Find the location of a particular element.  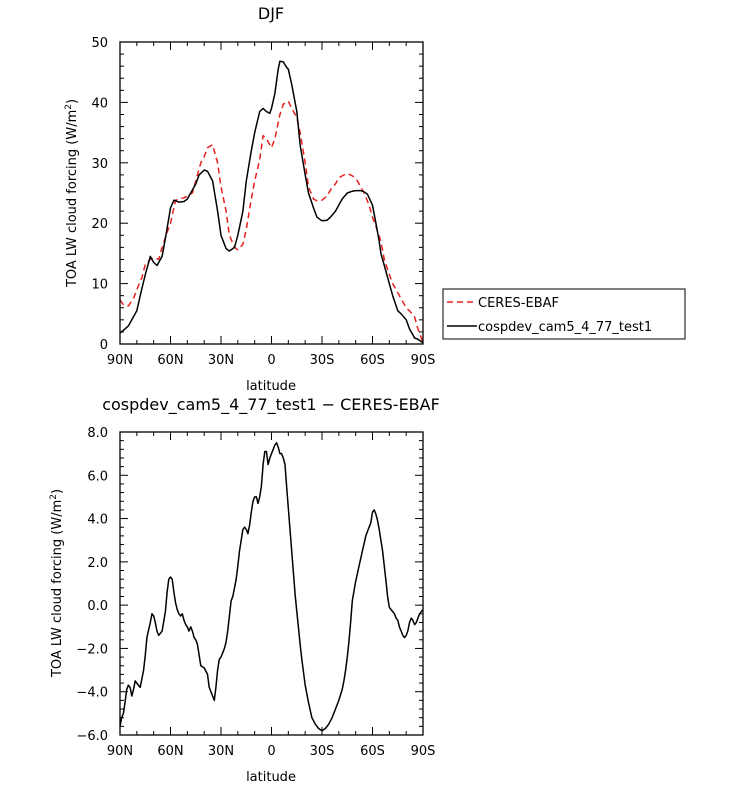

top-x-tick-label: 60S is located at coordinates (372, 360).